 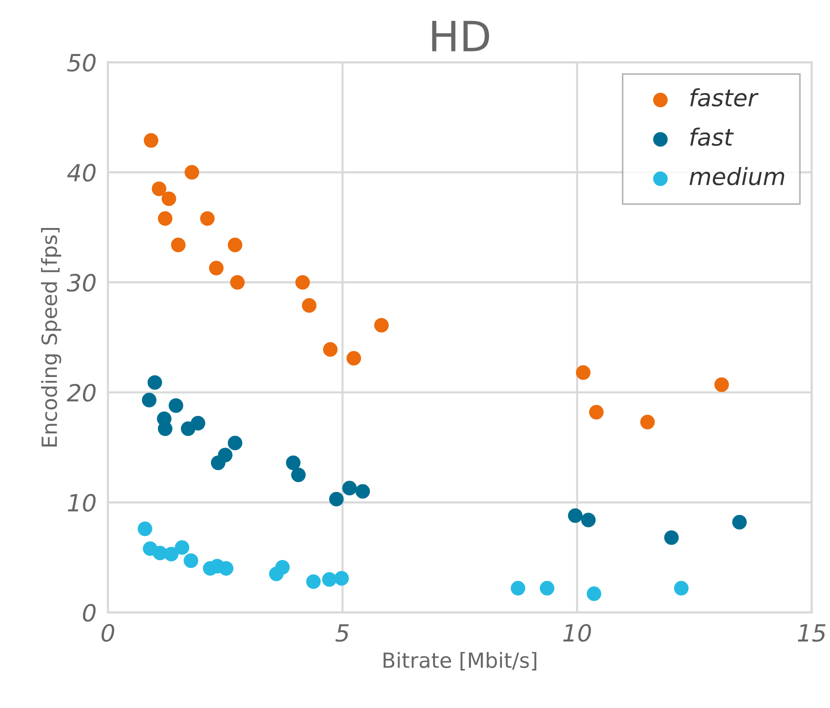 What do you see at coordinates (81, 283) in the screenshot?
I see `y-tick-label: 30` at bounding box center [81, 283].